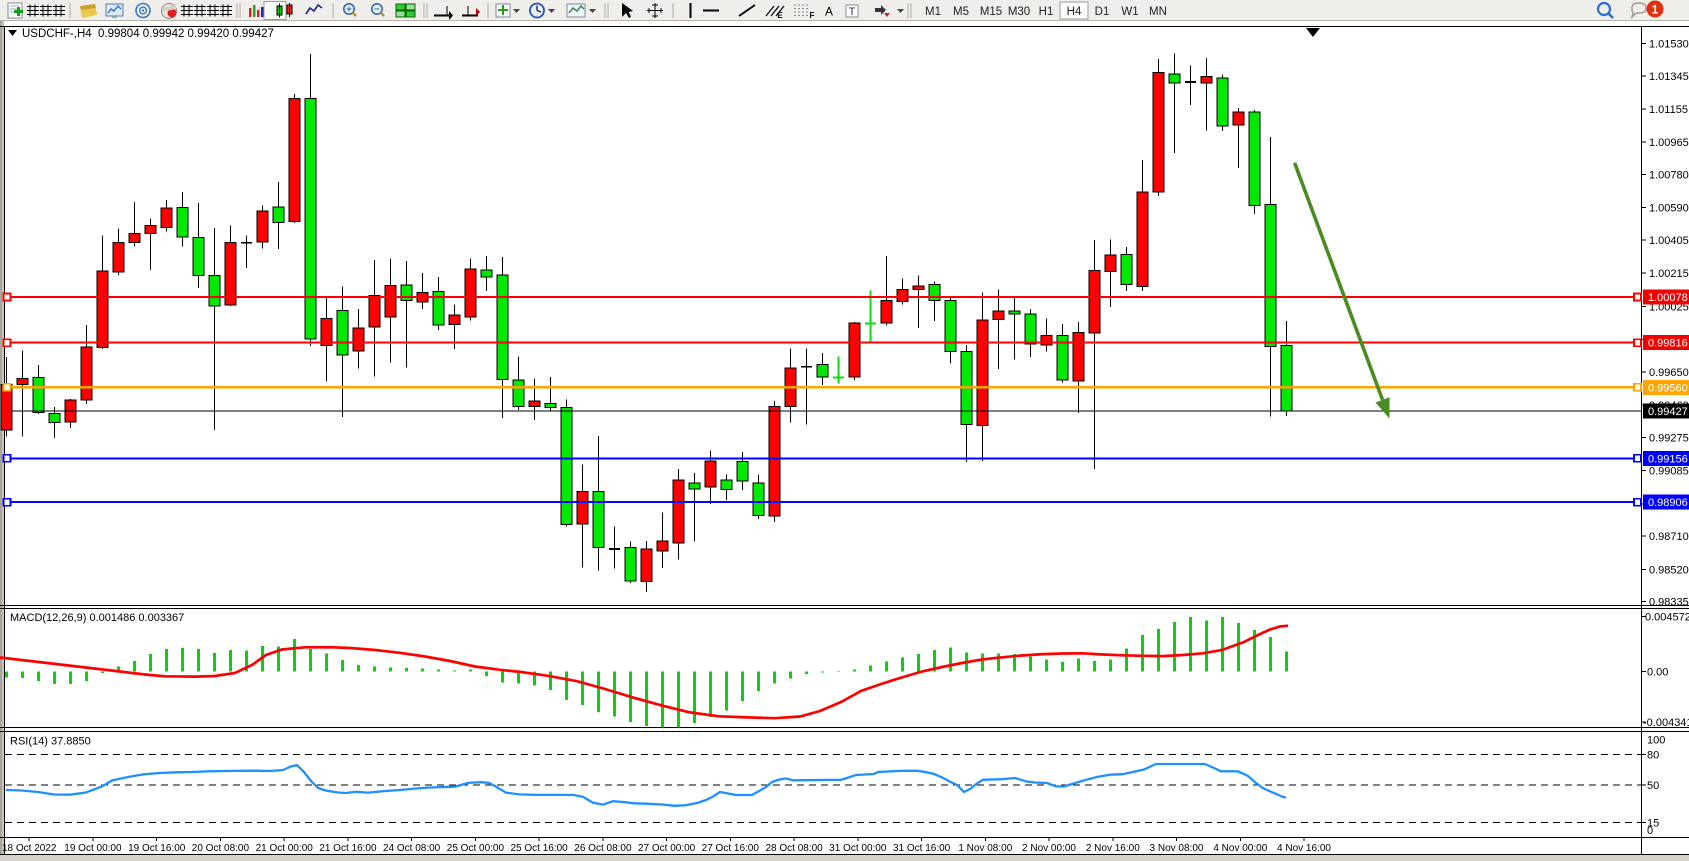 The height and width of the screenshot is (861, 1689). What do you see at coordinates (50, 742) in the screenshot?
I see `svg-text: RSI(14) 37.8850` at bounding box center [50, 742].